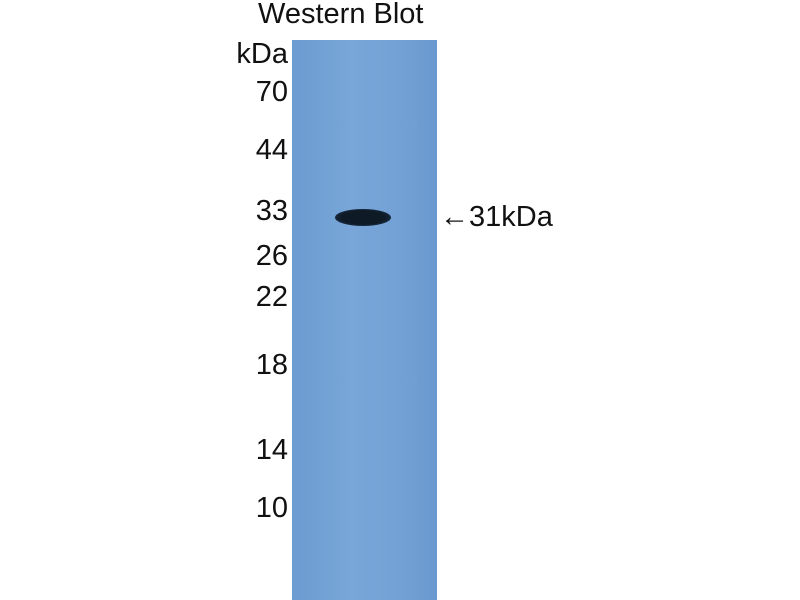 The height and width of the screenshot is (600, 800). Describe the element at coordinates (496, 217) in the screenshot. I see `band-size-annotation: ←31kDa` at that location.